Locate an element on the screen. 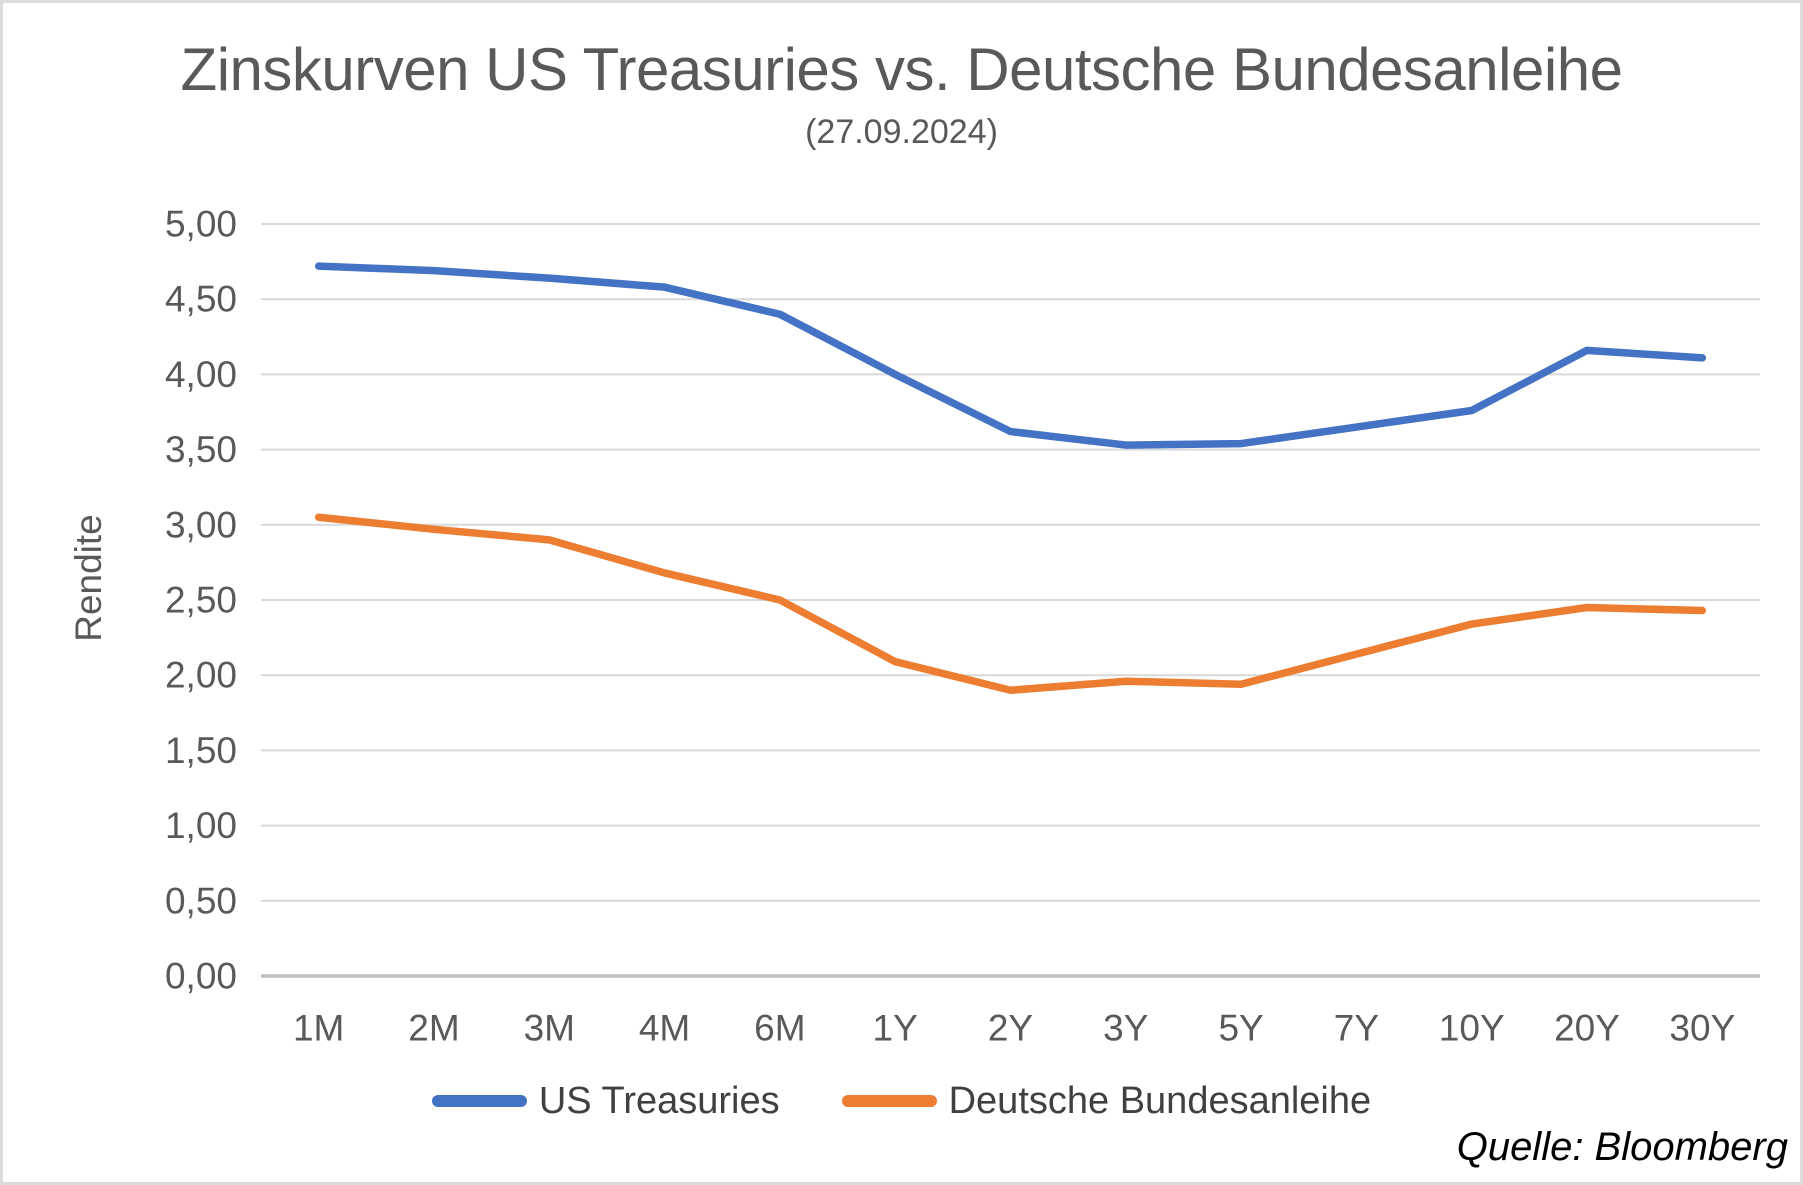 The height and width of the screenshot is (1185, 1803). series-line-us-treasuries is located at coordinates (1010, 355).